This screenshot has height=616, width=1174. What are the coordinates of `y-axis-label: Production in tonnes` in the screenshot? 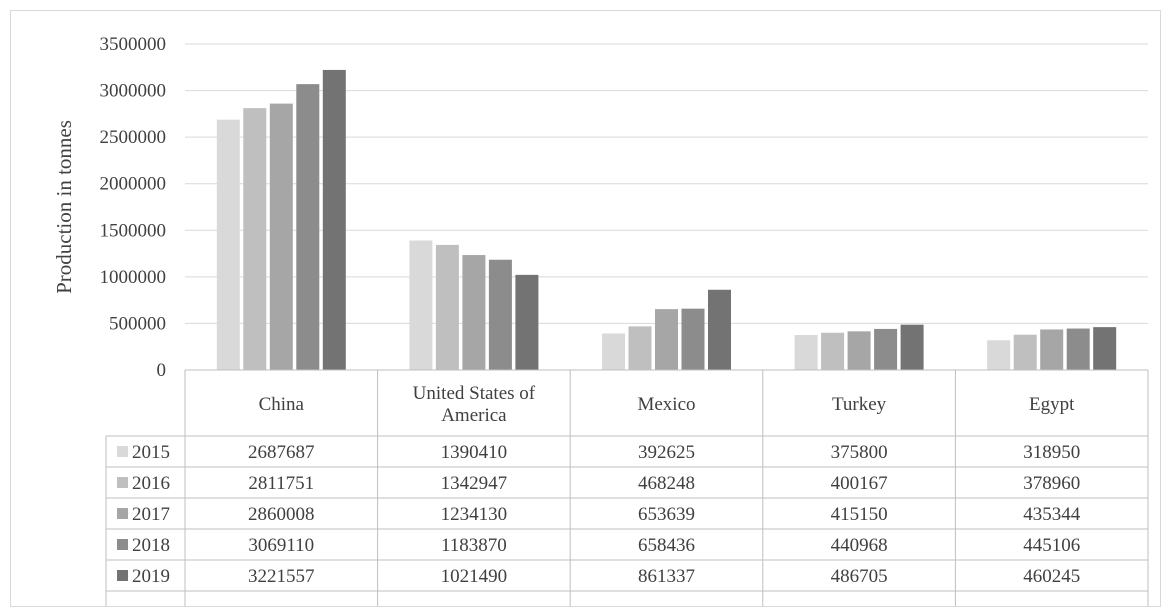 It's located at (64, 207).